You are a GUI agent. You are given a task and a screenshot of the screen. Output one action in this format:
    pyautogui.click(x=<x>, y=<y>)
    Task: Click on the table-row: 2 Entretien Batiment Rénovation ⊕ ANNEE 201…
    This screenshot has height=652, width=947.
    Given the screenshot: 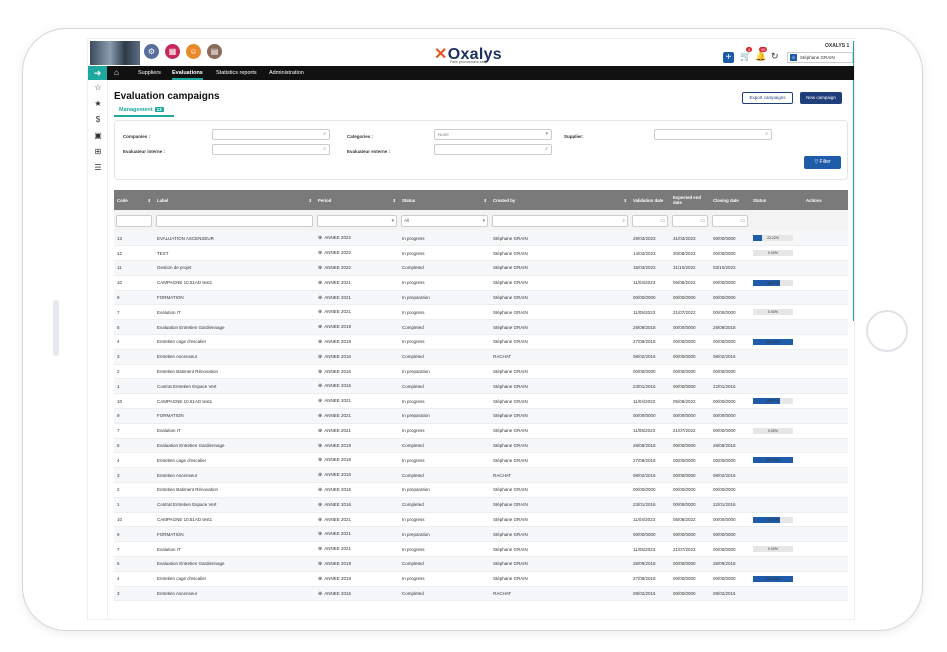 What is the action you would take?
    pyautogui.click(x=481, y=490)
    